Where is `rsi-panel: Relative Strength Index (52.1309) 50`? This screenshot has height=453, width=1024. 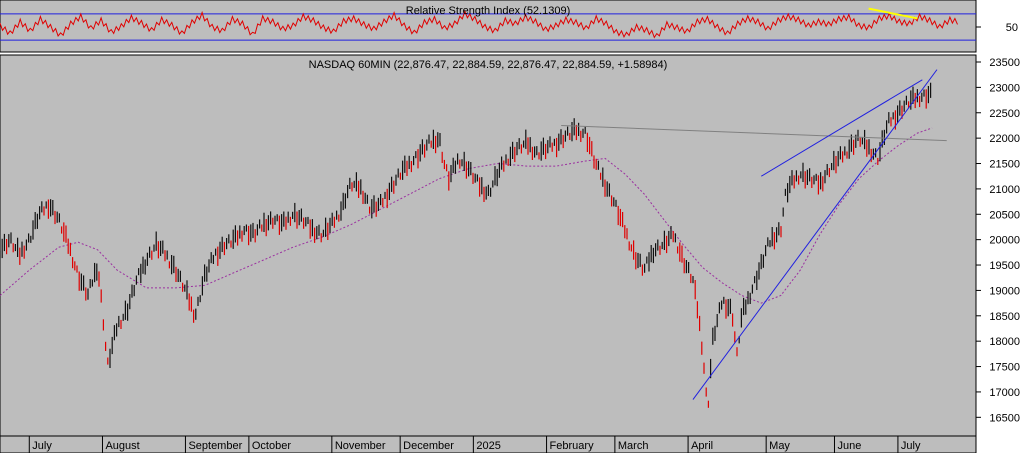 rsi-panel: Relative Strength Index (52.1309) 50 is located at coordinates (509, 26).